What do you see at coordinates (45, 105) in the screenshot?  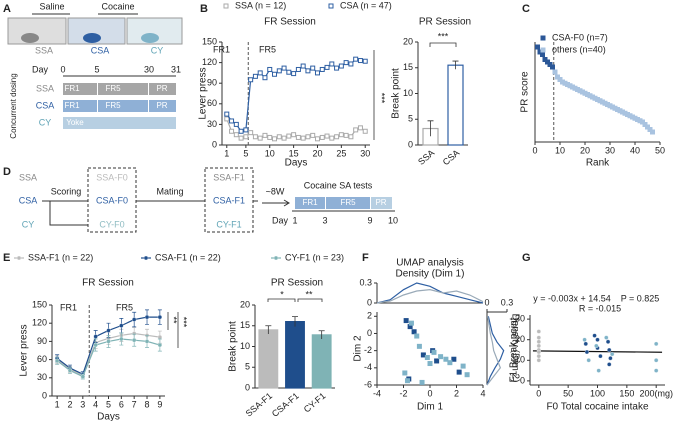 I see `row-label: CSA` at bounding box center [45, 105].